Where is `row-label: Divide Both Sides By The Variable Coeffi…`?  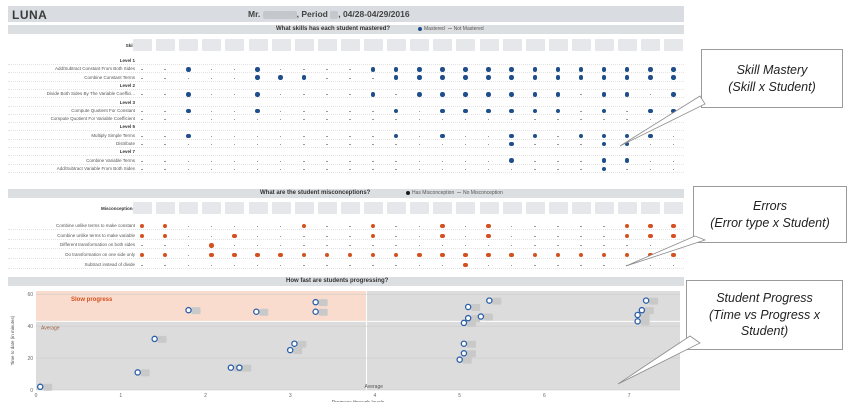 row-label: Divide Both Sides By The Variable Coeffi… is located at coordinates (90, 94).